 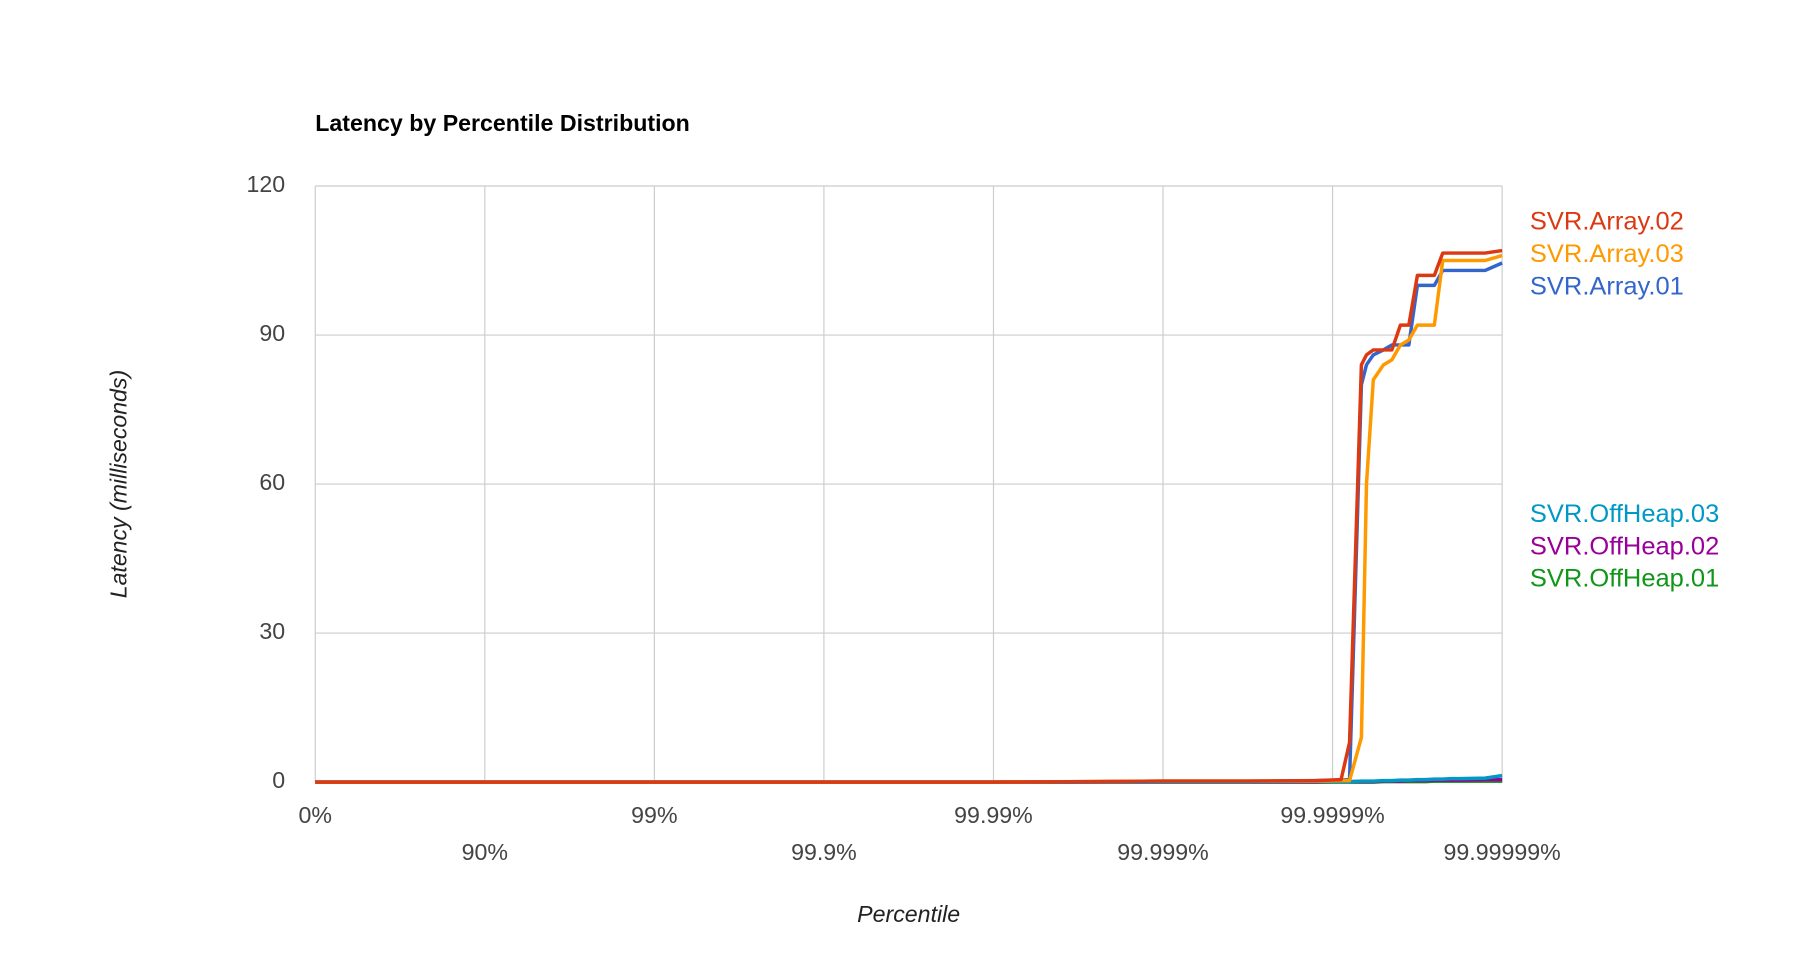 What do you see at coordinates (278, 780) in the screenshot?
I see `y-tick-label: 0` at bounding box center [278, 780].